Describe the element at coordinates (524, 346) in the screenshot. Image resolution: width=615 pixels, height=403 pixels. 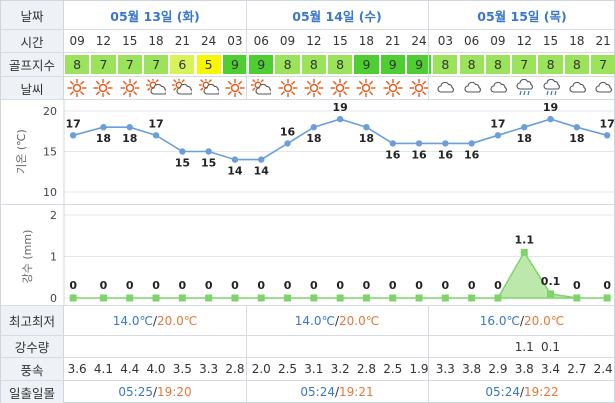
I see `rainfall-cell: 1.1` at that location.